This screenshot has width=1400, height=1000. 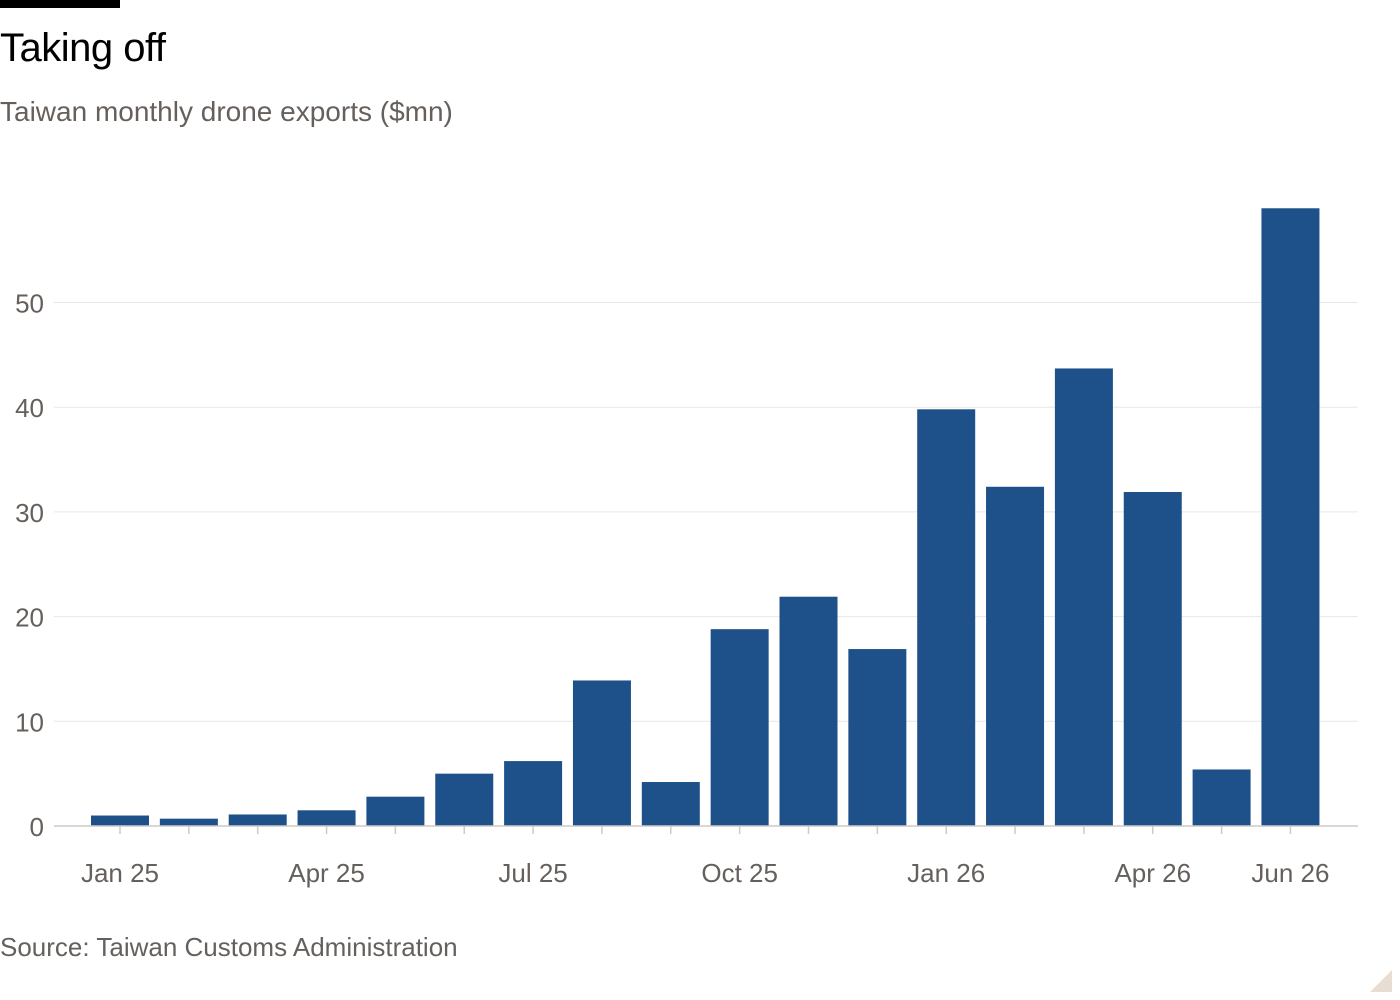 What do you see at coordinates (1290, 873) in the screenshot?
I see `x-tick-label: Jun 26` at bounding box center [1290, 873].